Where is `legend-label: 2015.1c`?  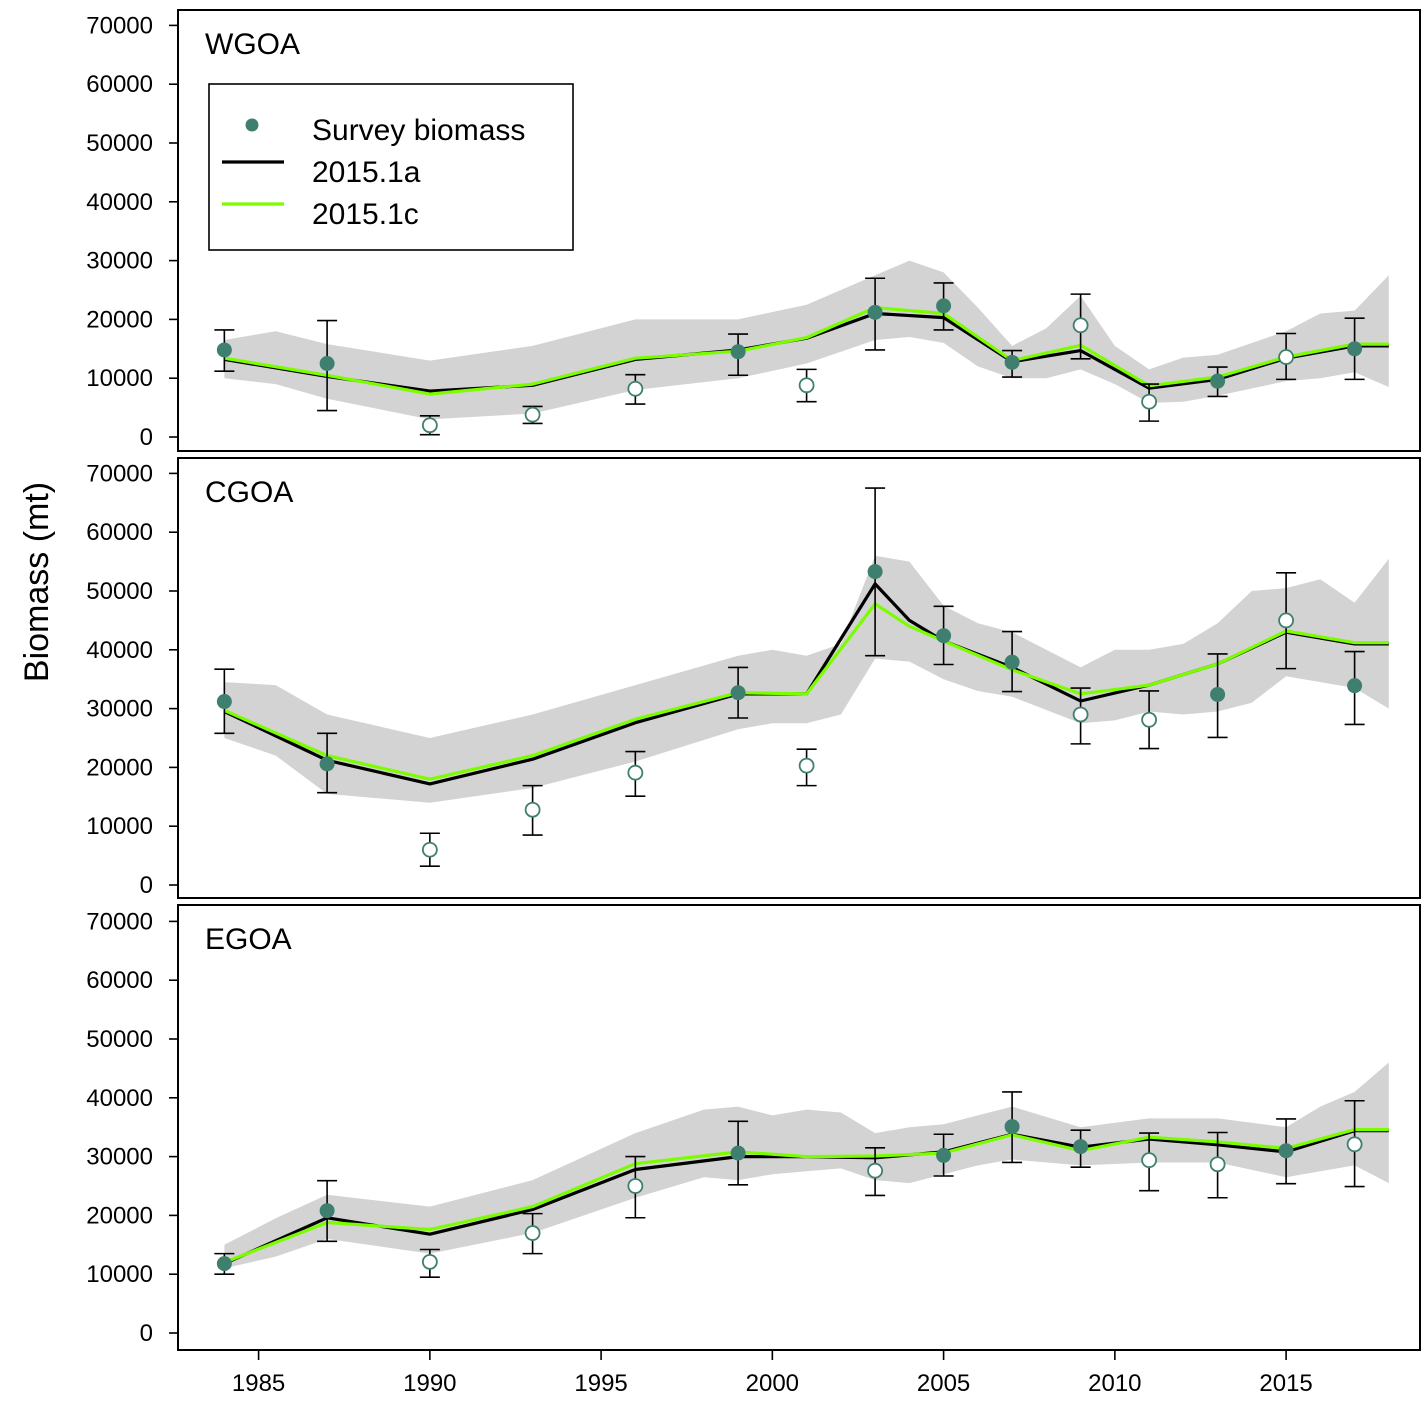
legend-label: 2015.1c is located at coordinates (365, 214).